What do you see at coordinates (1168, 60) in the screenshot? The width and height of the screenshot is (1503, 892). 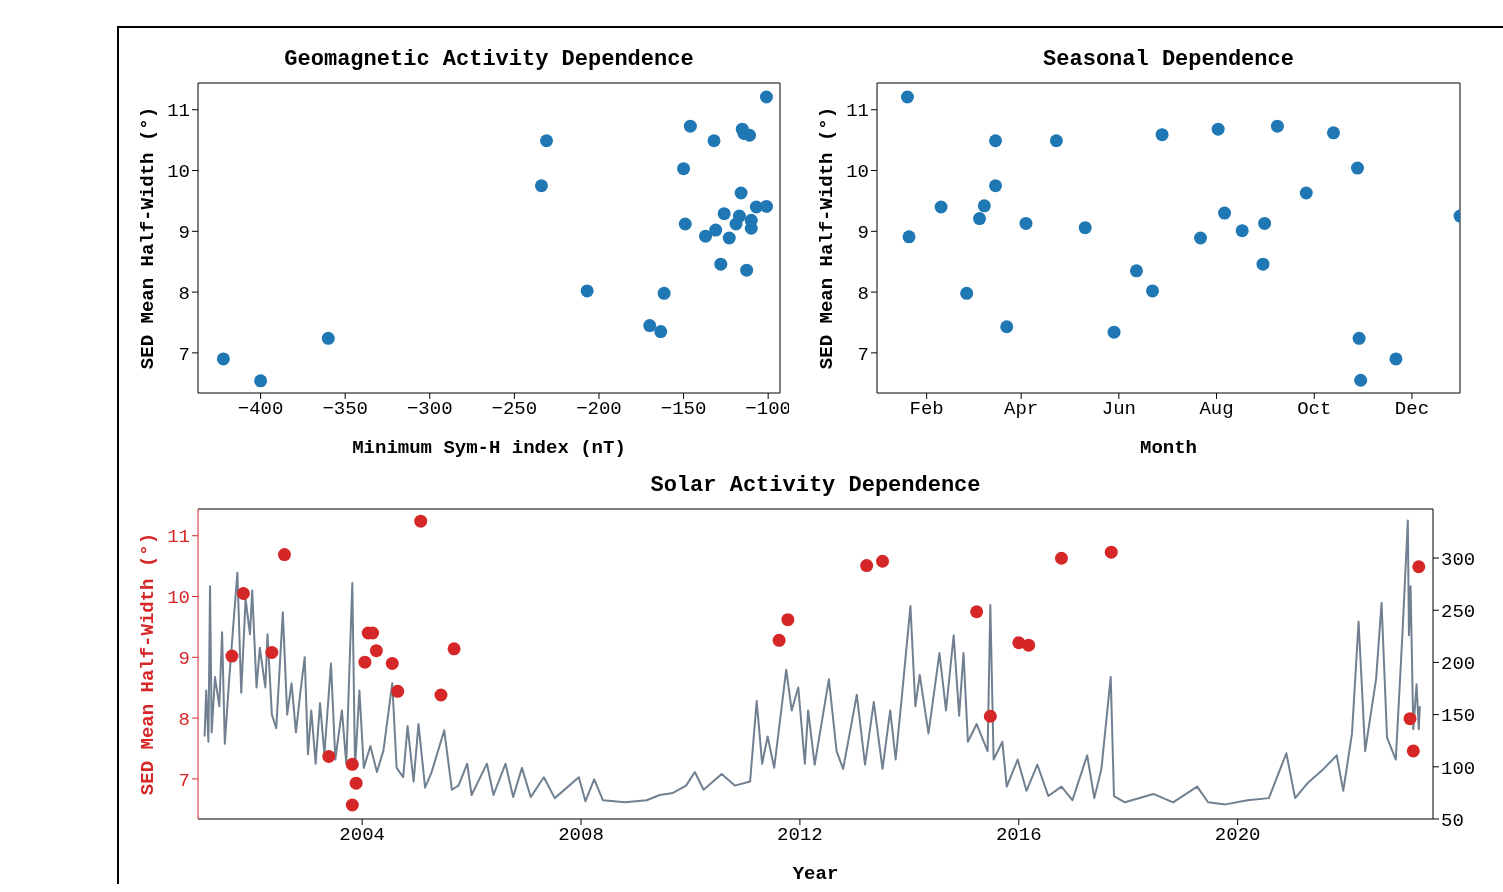 I see `chart-title: Seasonal Dependence` at bounding box center [1168, 60].